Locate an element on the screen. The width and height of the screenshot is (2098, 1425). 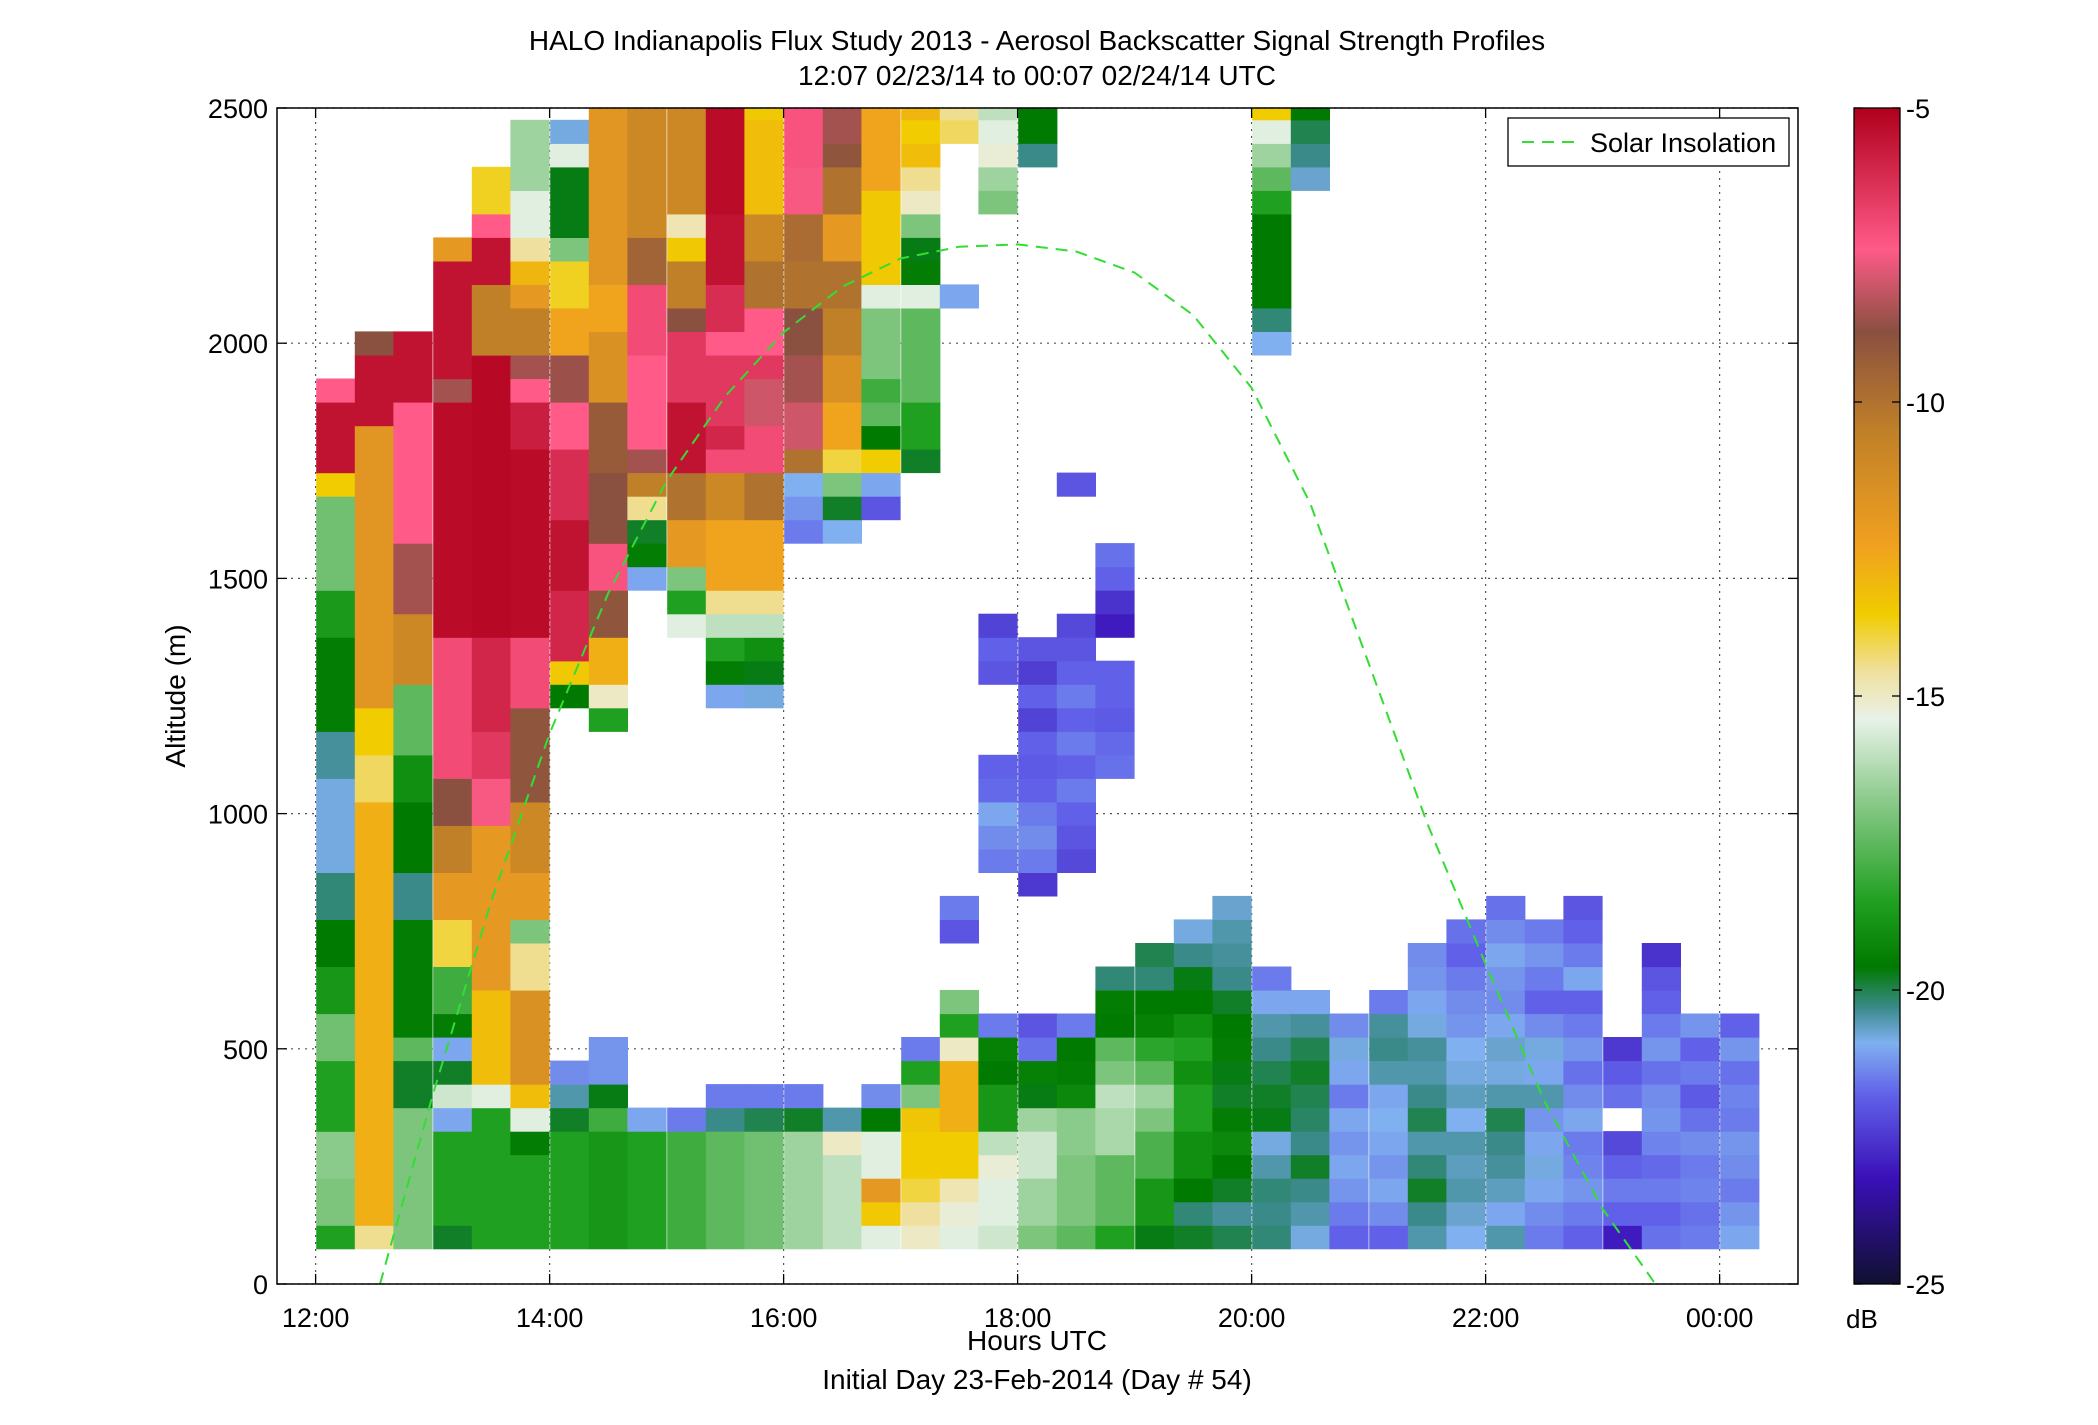
x-axis-sublabel: Initial Day 23-Feb-2014 (Day # 54) is located at coordinates (1037, 1379).